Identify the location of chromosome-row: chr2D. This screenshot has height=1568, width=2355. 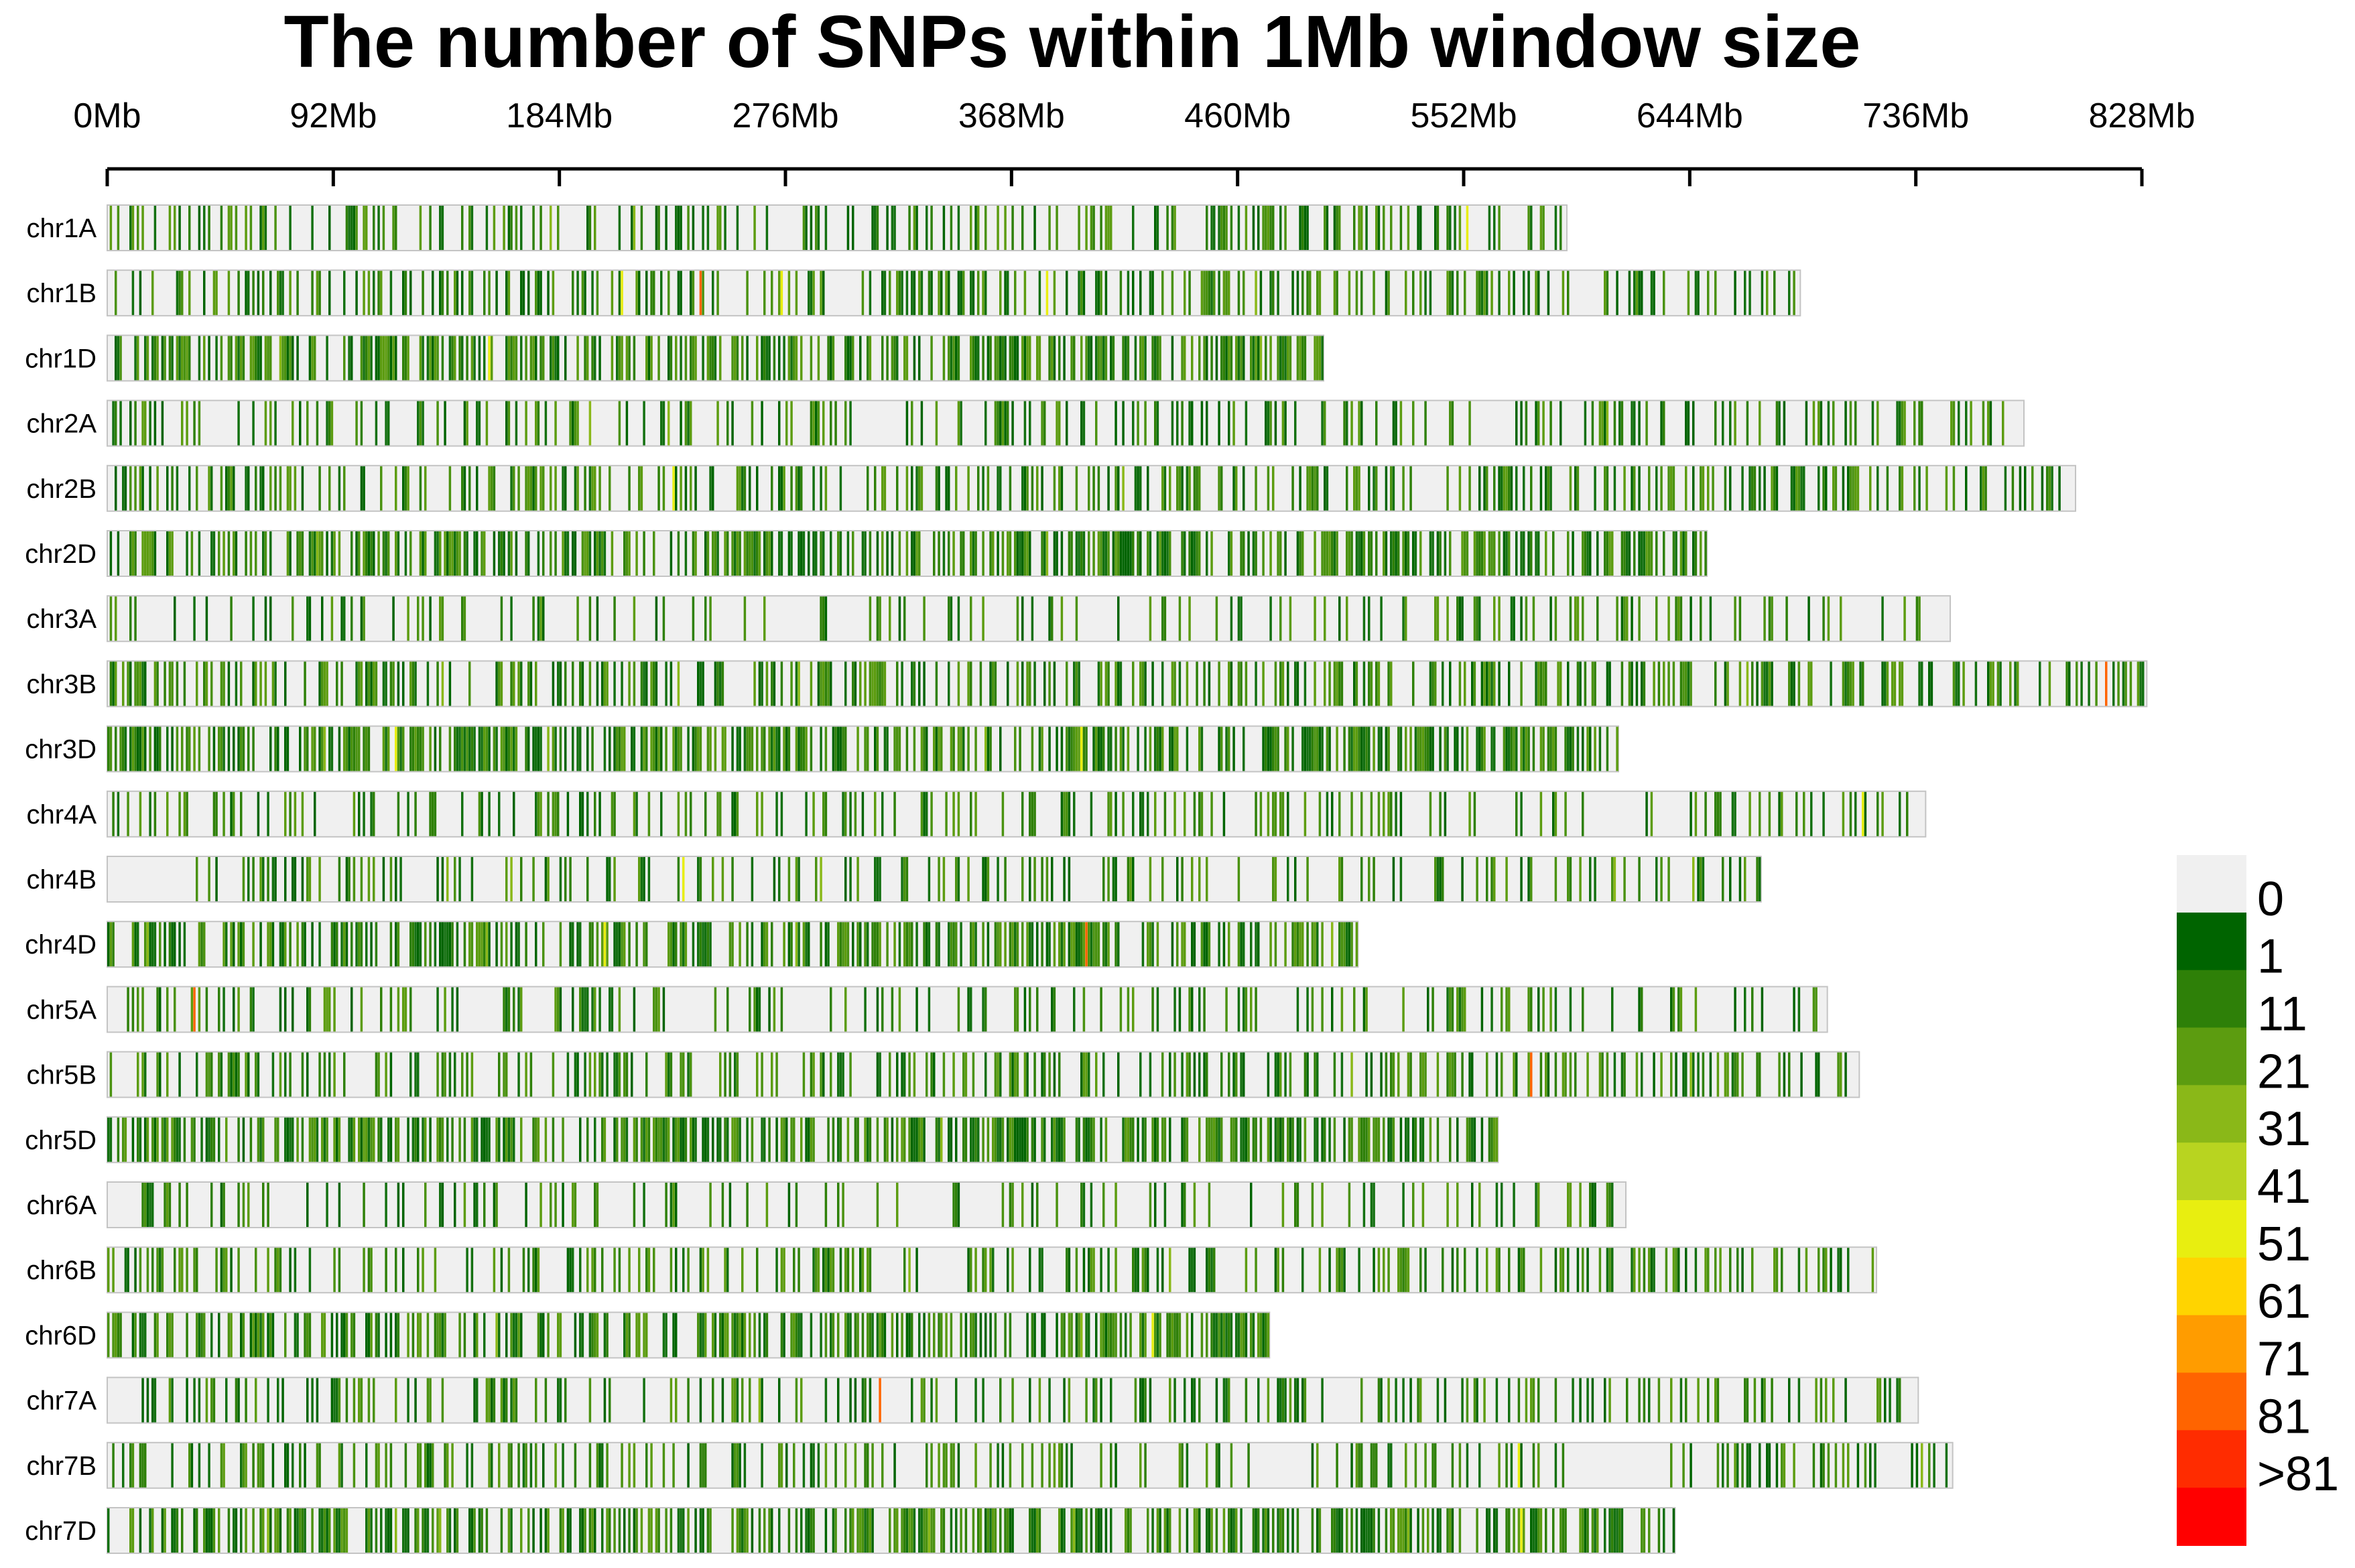
(866, 553).